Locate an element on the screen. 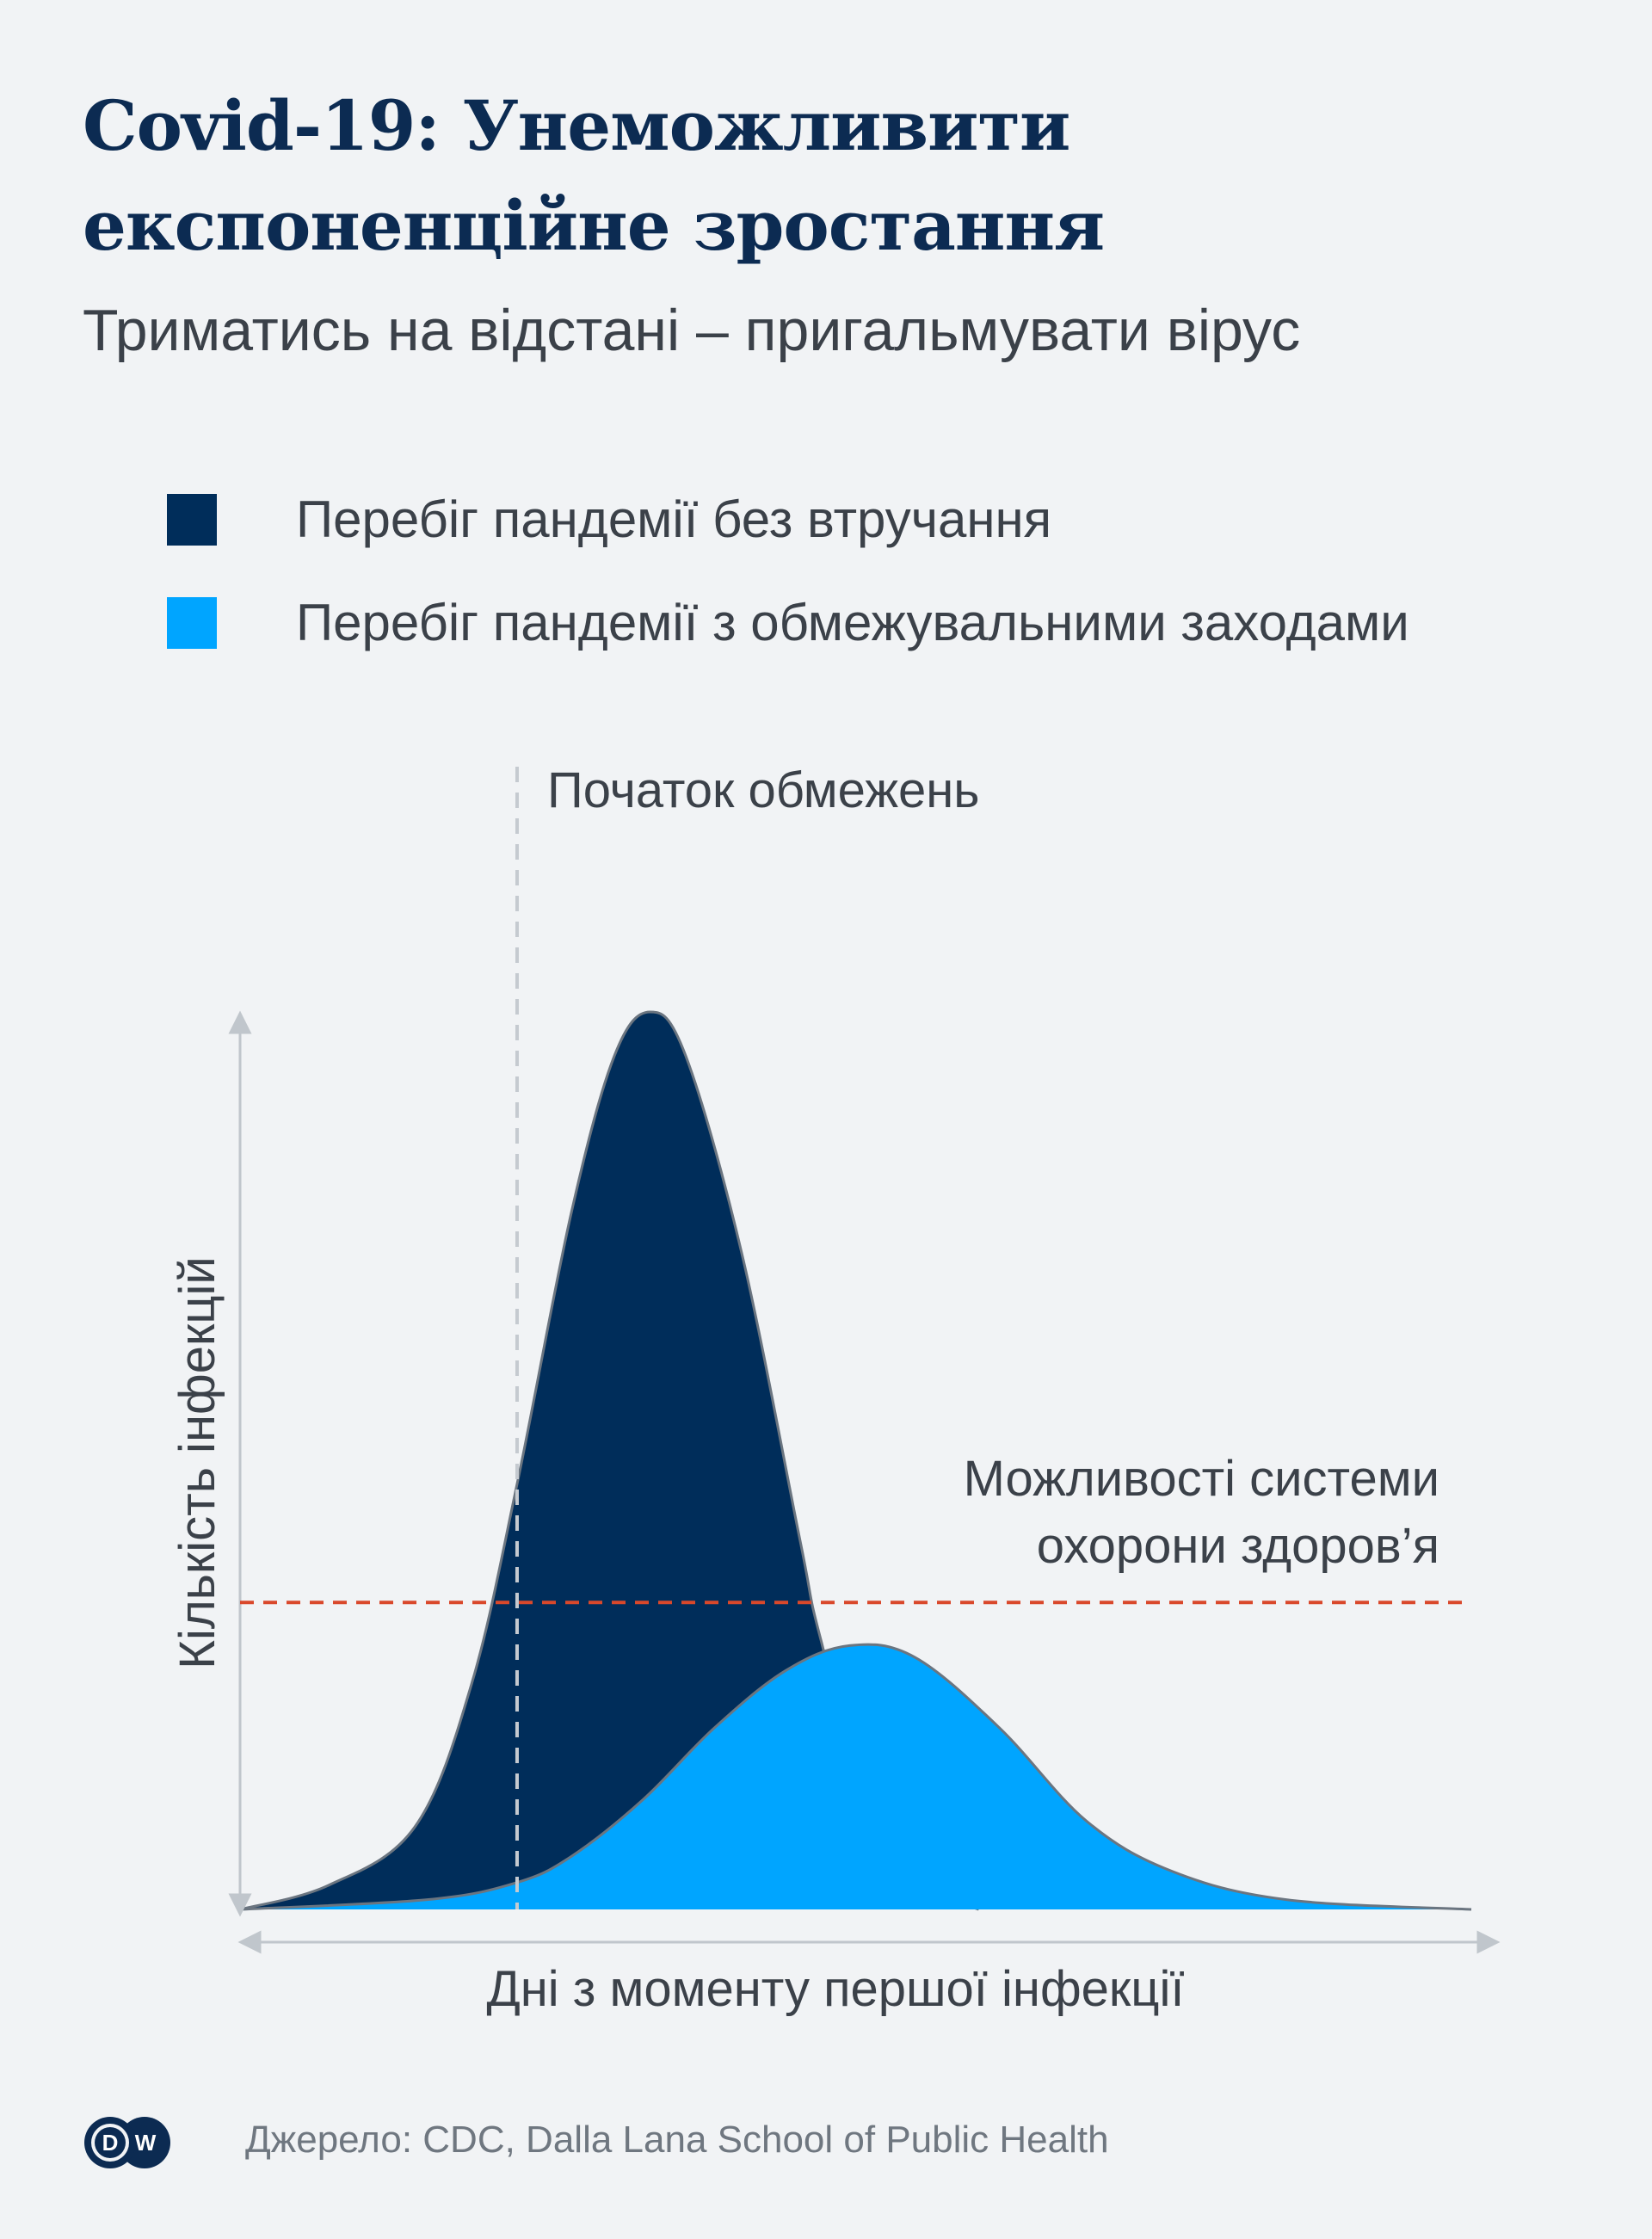  dw-logo: D W is located at coordinates (127, 2142).